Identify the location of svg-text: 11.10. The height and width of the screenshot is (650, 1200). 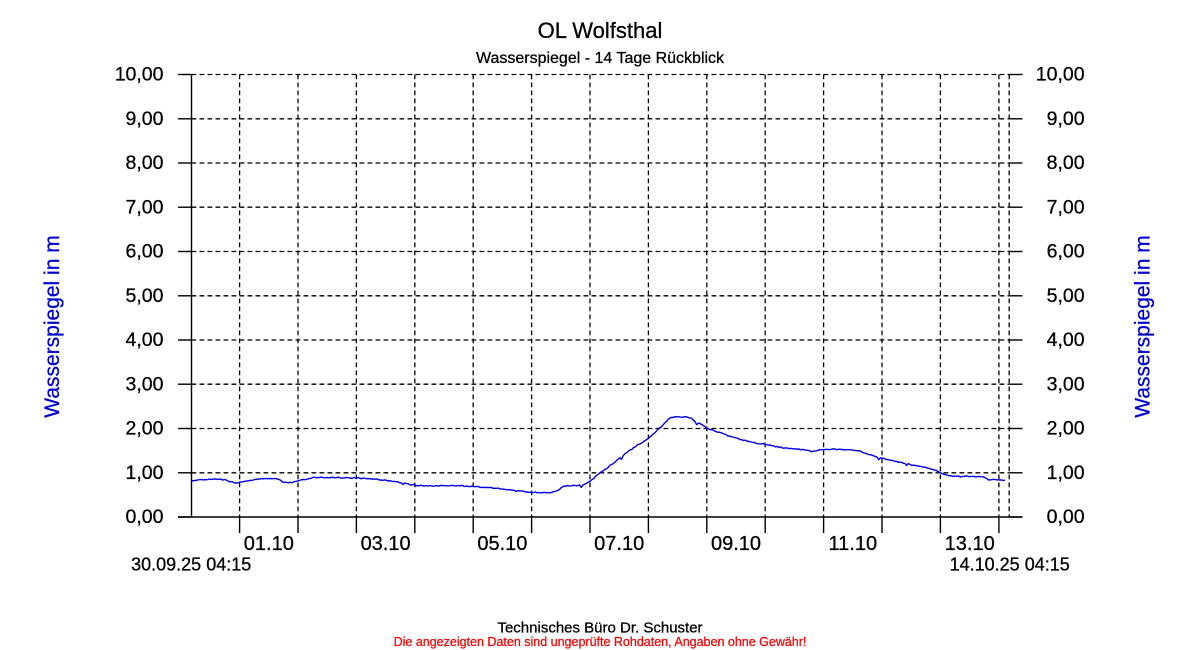
(853, 544).